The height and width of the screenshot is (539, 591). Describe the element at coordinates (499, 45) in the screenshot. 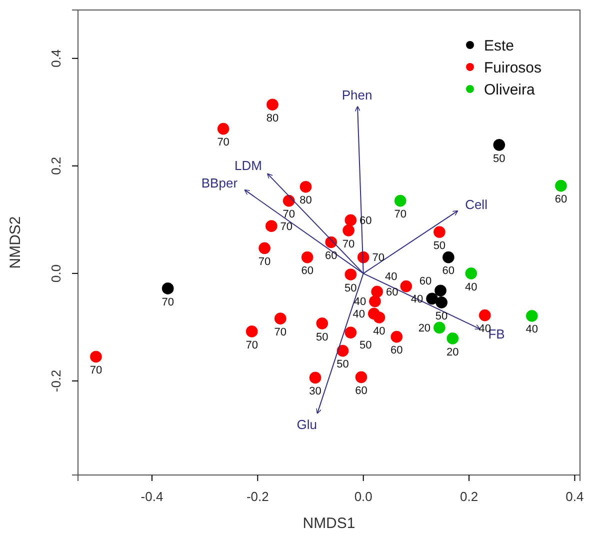

I see `legend-label: Este` at that location.